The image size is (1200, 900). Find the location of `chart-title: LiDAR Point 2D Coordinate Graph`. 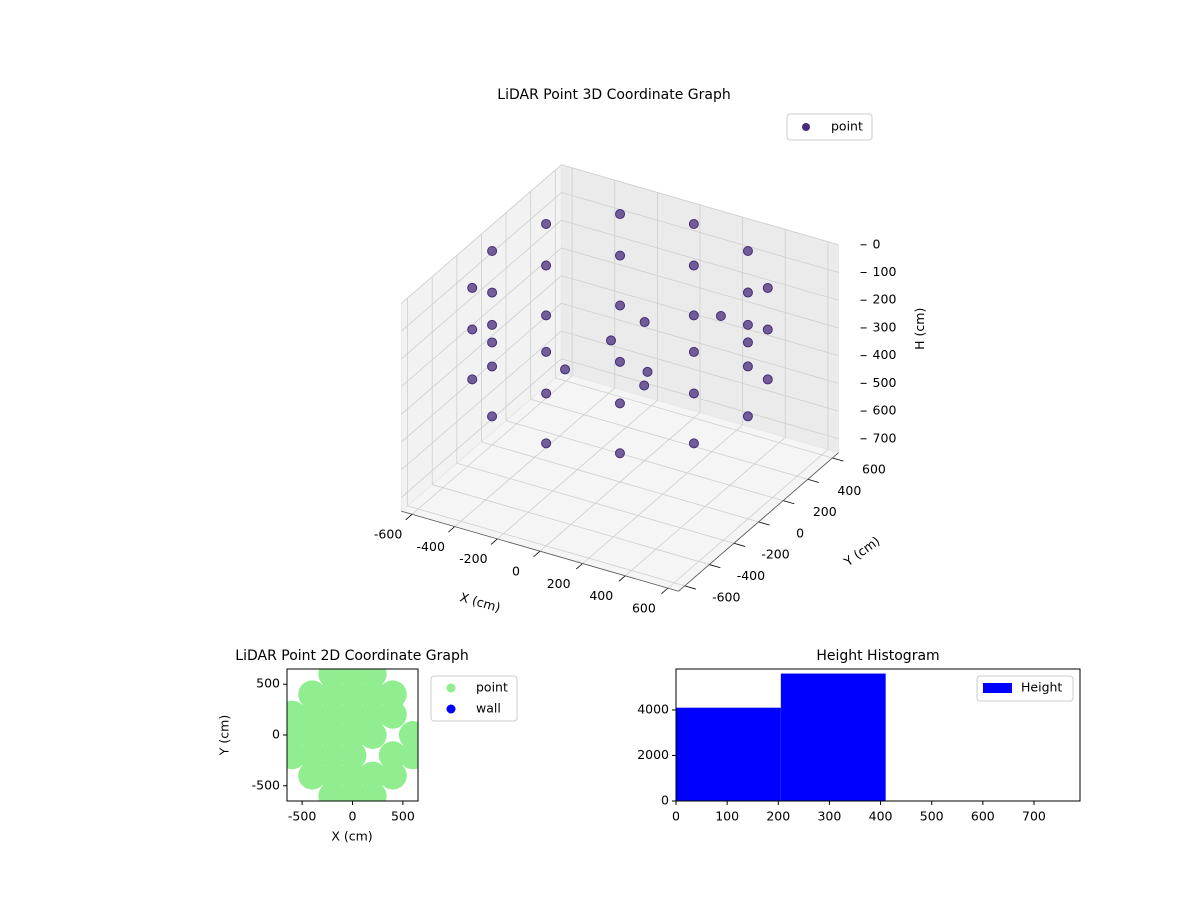

chart-title: LiDAR Point 2D Coordinate Graph is located at coordinates (351, 656).